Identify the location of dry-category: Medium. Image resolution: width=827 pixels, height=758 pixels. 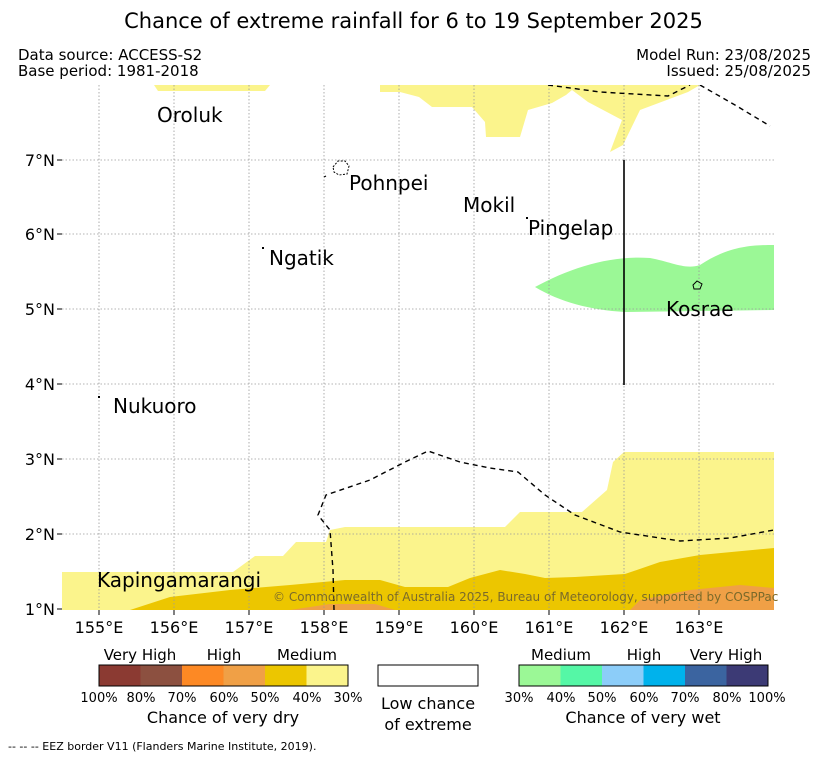
(307, 655).